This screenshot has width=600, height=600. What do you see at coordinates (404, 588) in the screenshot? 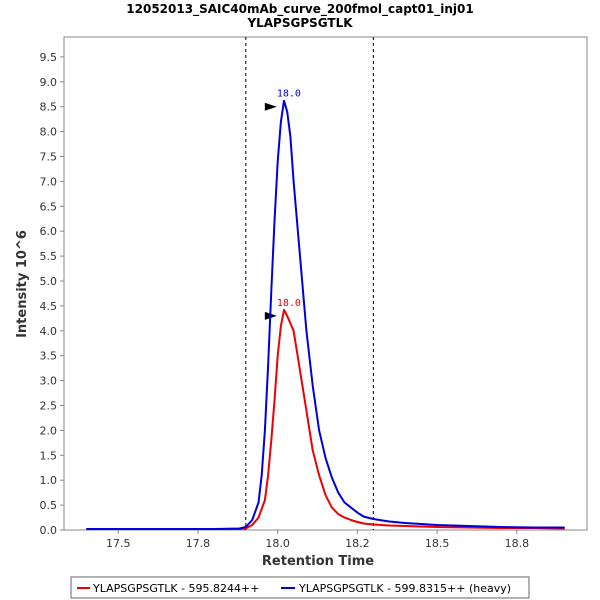
I see `legend-entry-heavy: YLAPSGPSGTLK - 599.8315++ (heavy)` at bounding box center [404, 588].